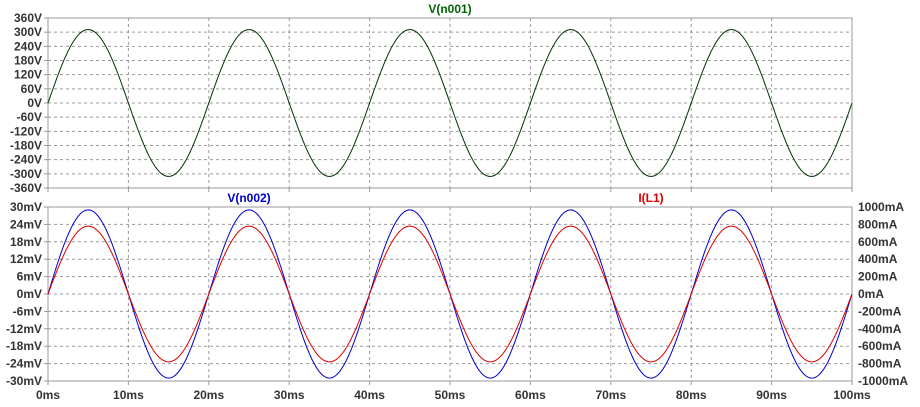  What do you see at coordinates (880, 364) in the screenshot?
I see `bottom-panel-y2-tick-label-800ma: -800mA` at bounding box center [880, 364].